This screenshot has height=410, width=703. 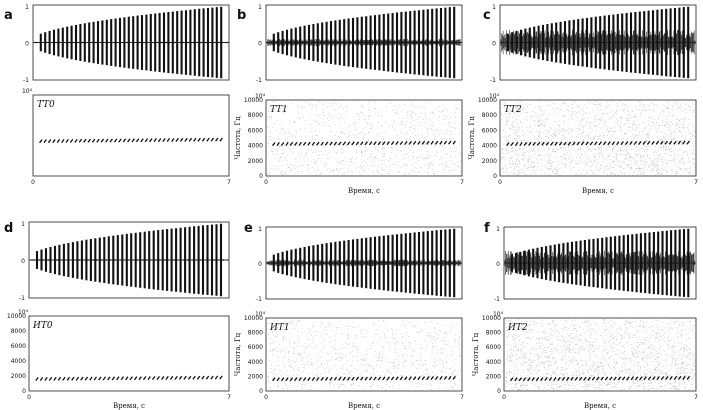 I want to click on spectrogram-tick-label: 8000, so click(x=489, y=115).